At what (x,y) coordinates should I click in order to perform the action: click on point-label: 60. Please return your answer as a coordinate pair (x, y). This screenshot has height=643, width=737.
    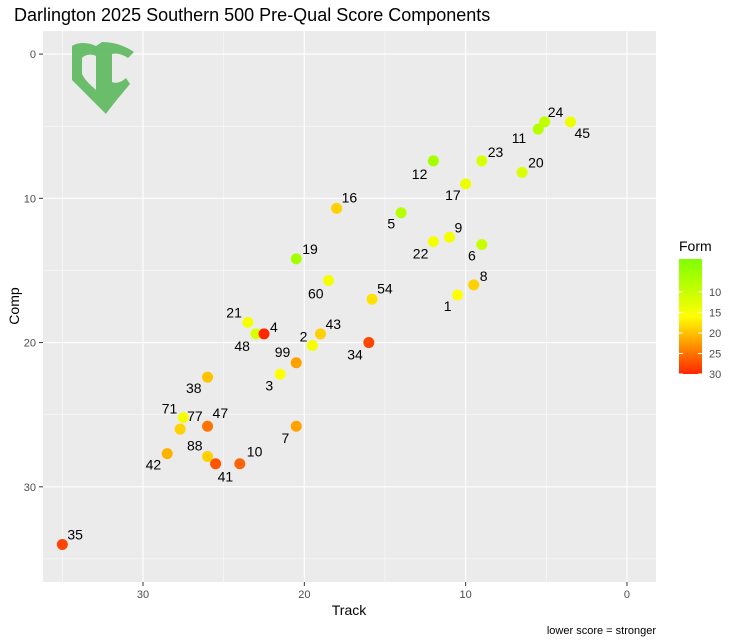
    Looking at the image, I should click on (316, 294).